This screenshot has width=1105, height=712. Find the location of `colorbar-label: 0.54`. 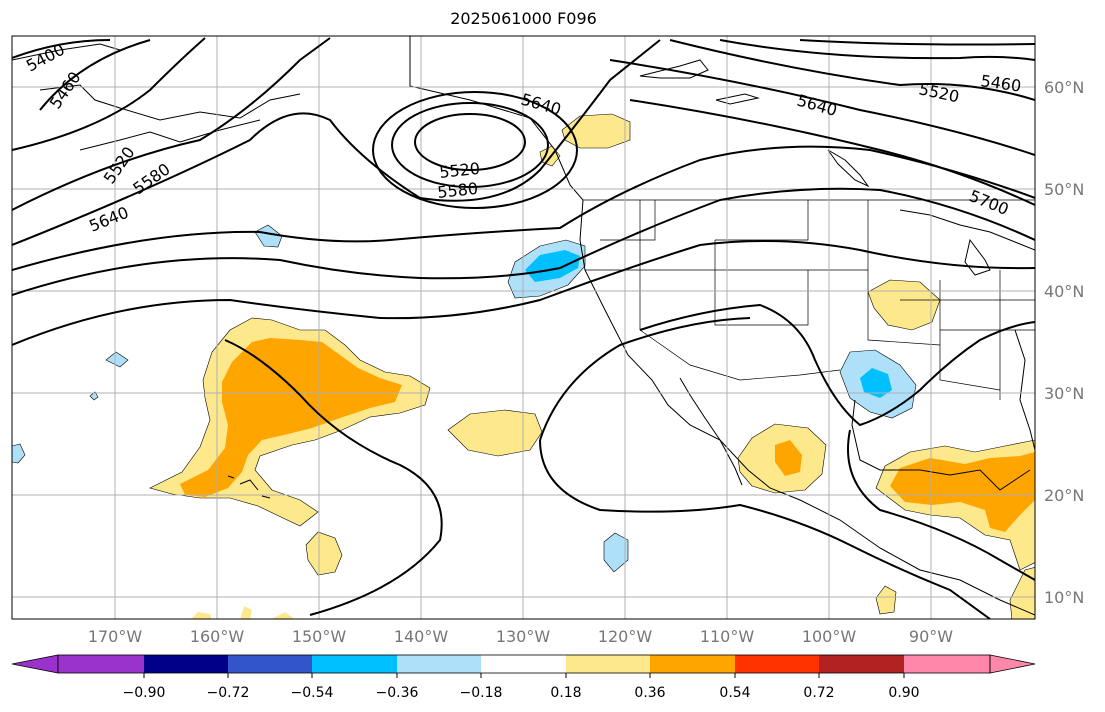

colorbar-label: 0.54 is located at coordinates (734, 693).